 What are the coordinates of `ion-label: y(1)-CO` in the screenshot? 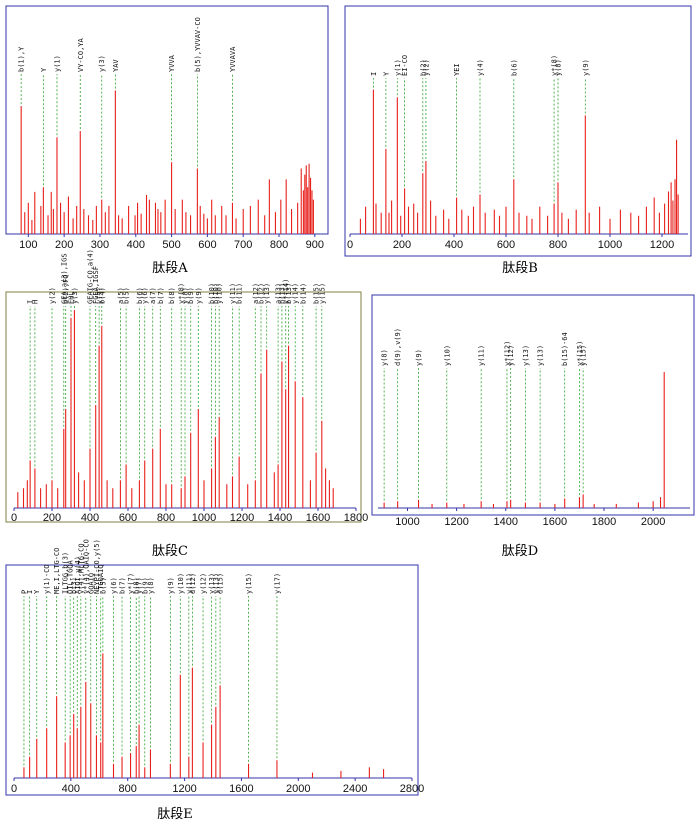 It's located at (47, 579).